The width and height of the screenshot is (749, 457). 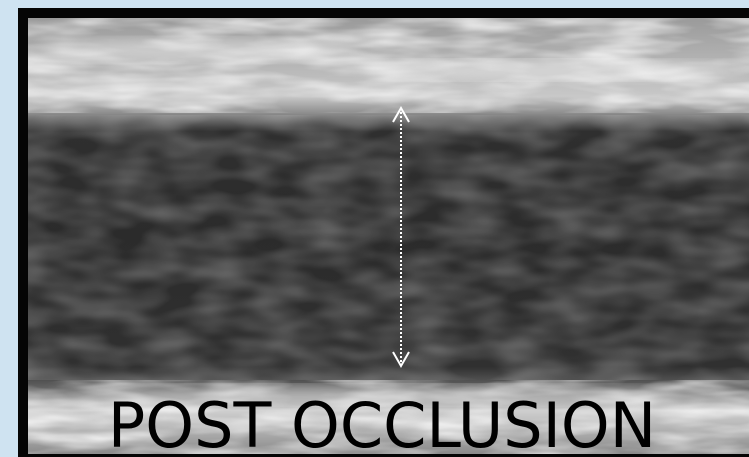 I want to click on measurement-arrow, so click(x=401, y=237).